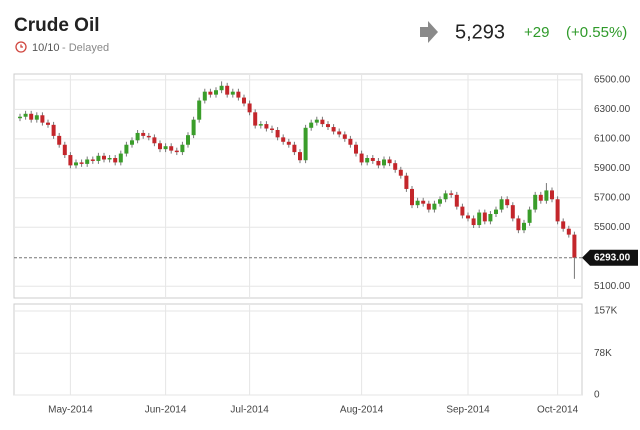 The height and width of the screenshot is (430, 640). I want to click on x-tick-label: Jun-2014, so click(166, 410).